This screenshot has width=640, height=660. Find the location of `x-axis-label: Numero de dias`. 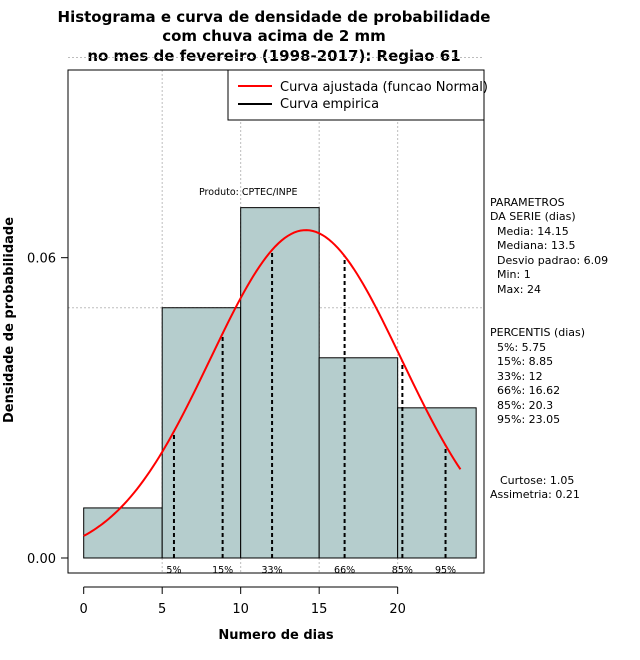

x-axis-label: Numero de dias is located at coordinates (276, 635).